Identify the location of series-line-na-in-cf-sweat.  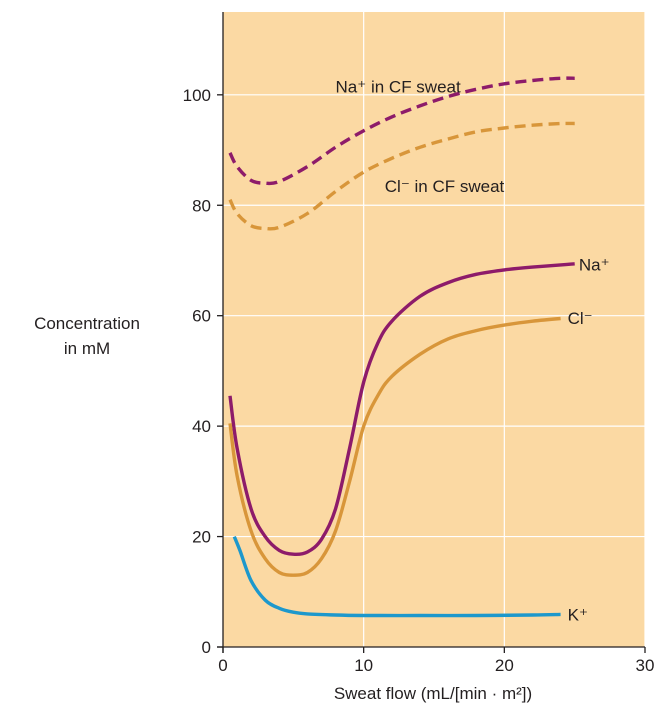
(401, 131).